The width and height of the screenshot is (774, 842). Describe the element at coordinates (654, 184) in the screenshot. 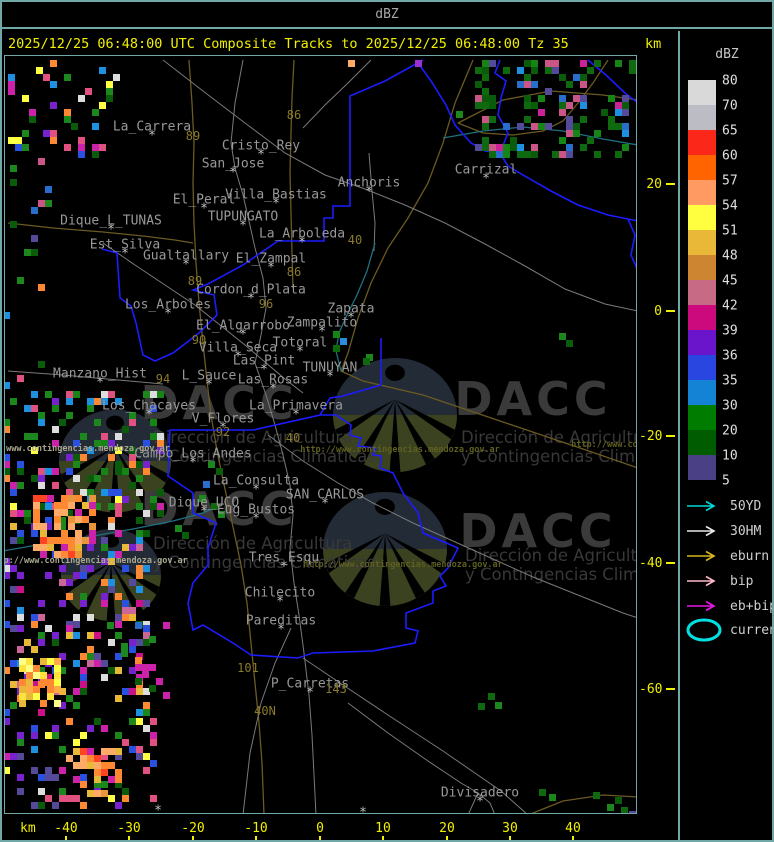

I see `y-tick-label: 20` at that location.